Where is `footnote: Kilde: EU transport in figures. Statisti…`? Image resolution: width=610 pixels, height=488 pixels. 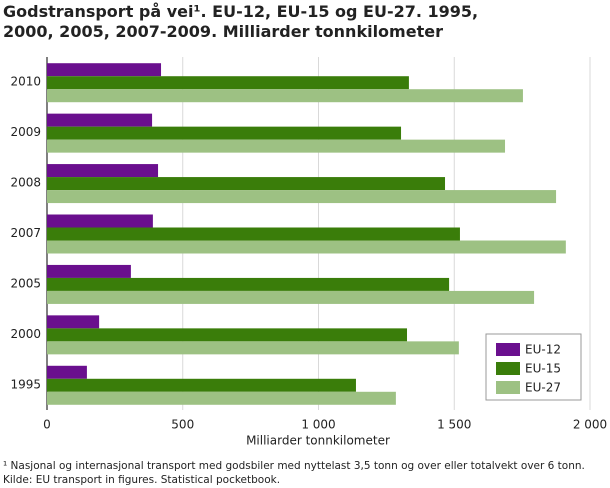
footnote: Kilde: EU transport in figures. Statisti… is located at coordinates (141, 480).